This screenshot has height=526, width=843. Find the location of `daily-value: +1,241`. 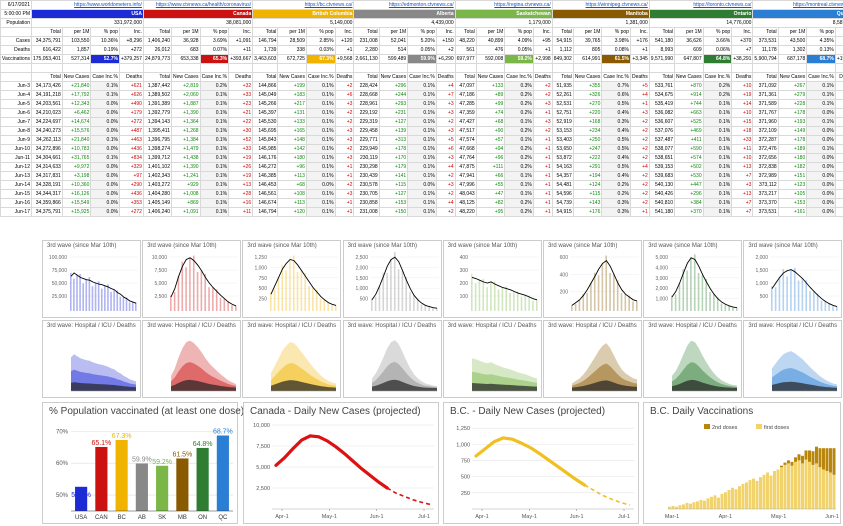

daily-value: +1,241 is located at coordinates (185, 176).